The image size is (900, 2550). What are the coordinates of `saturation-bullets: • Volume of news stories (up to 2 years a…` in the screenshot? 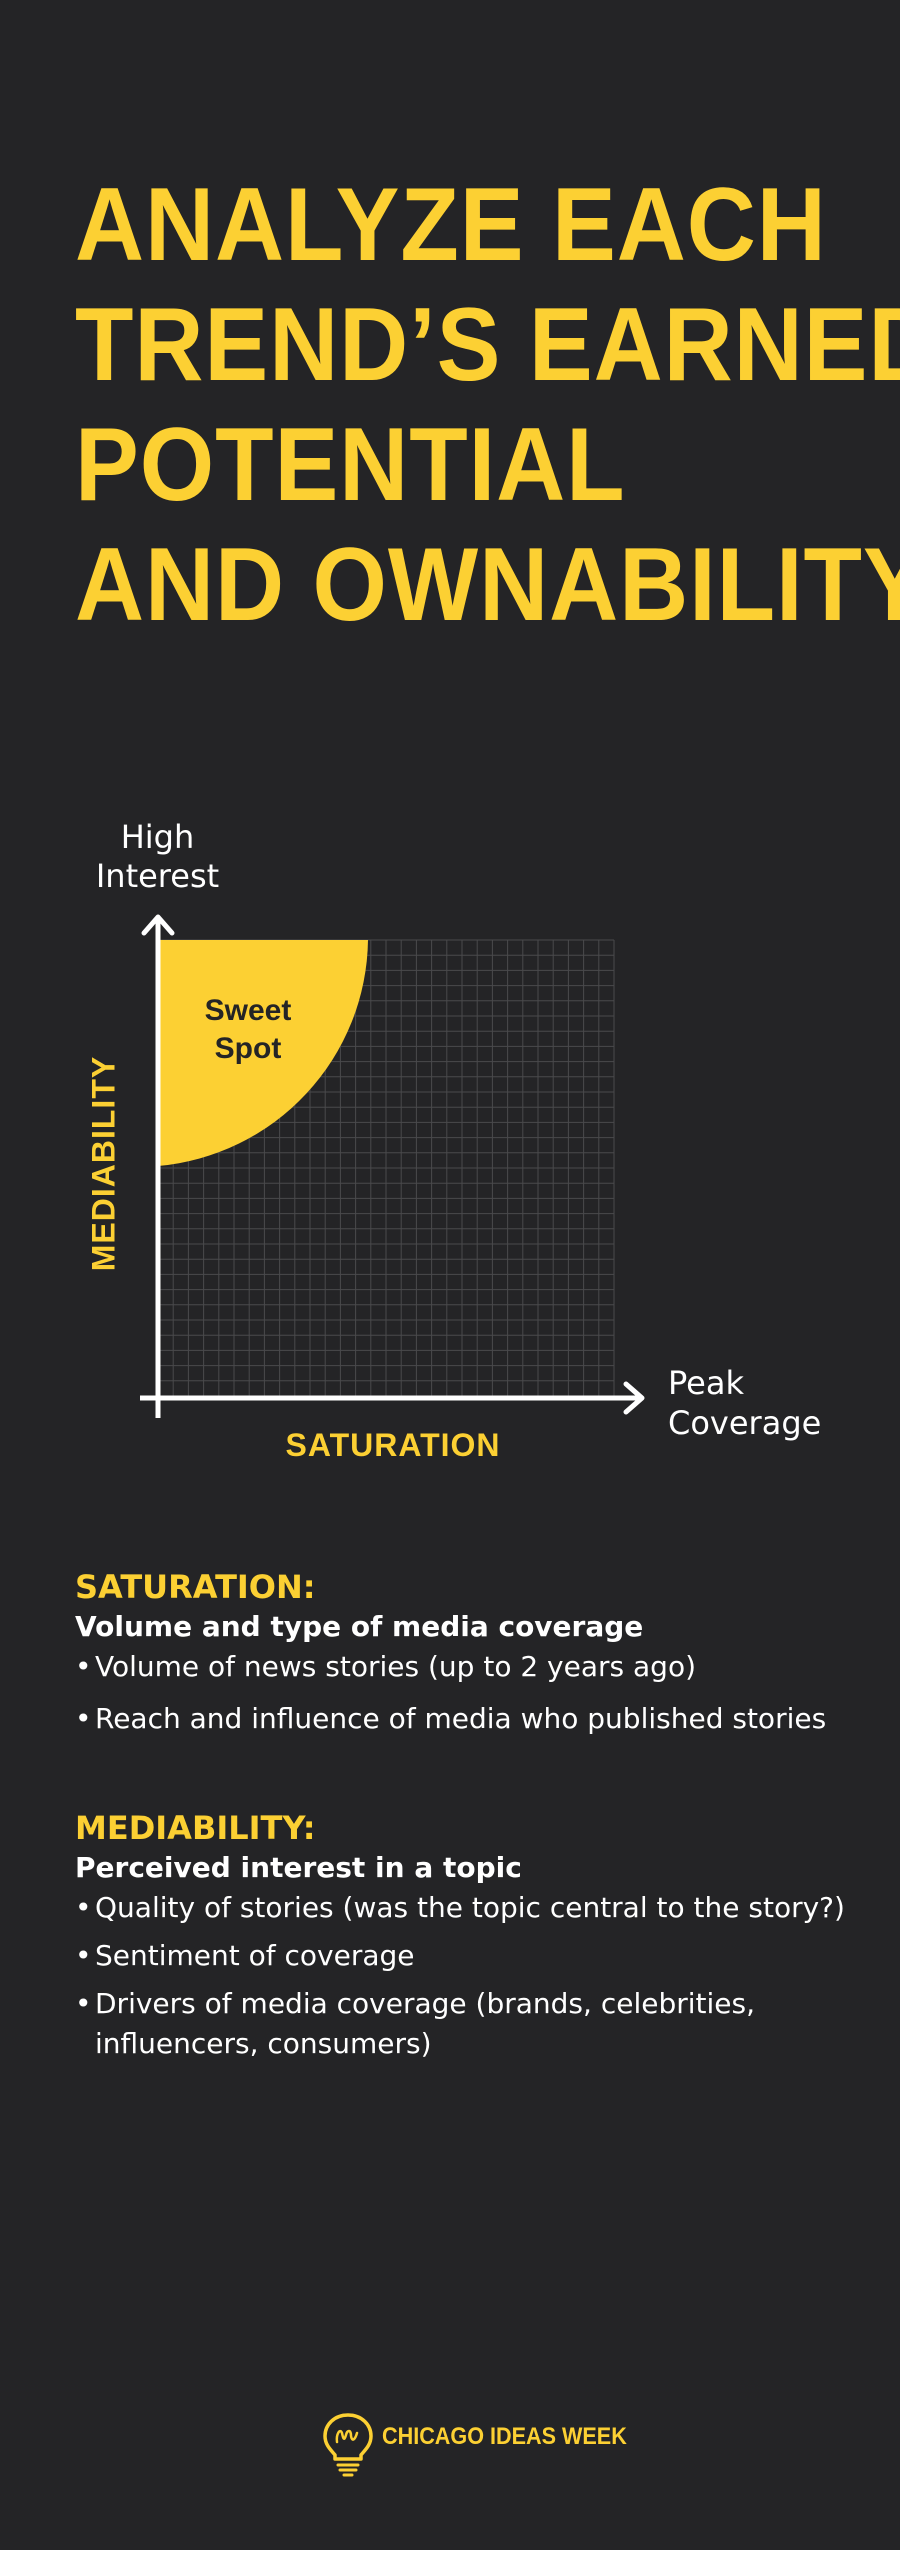 It's located at (475, 1693).